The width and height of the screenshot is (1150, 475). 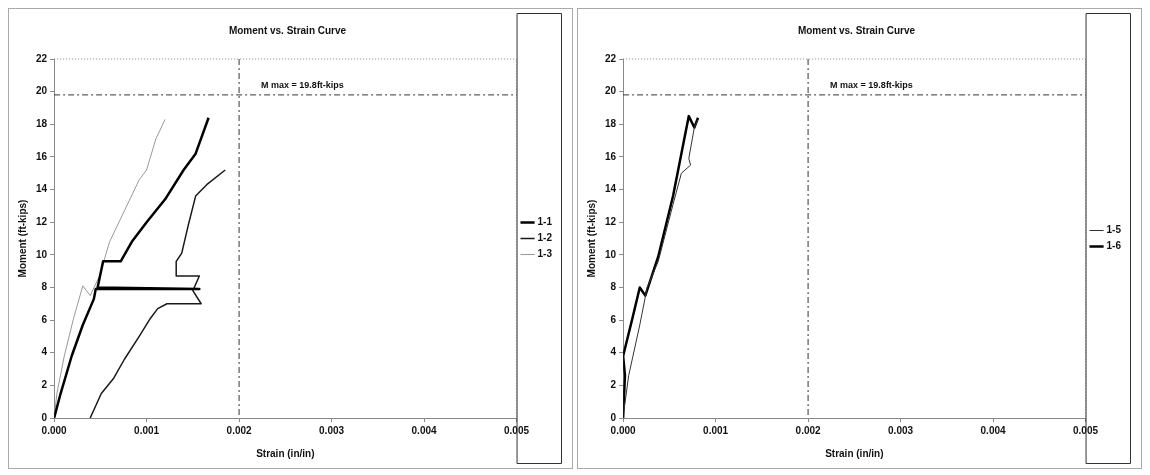 What do you see at coordinates (545, 222) in the screenshot?
I see `legend-label: 1-1` at bounding box center [545, 222].